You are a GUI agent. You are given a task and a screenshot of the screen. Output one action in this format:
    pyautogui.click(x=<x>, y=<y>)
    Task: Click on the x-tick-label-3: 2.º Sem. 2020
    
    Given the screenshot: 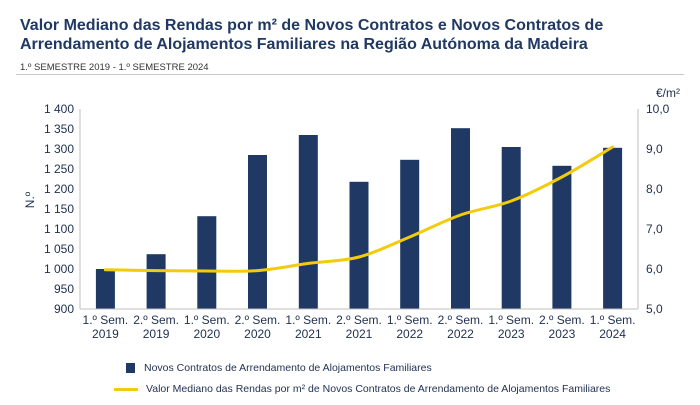 What is the action you would take?
    pyautogui.click(x=258, y=327)
    